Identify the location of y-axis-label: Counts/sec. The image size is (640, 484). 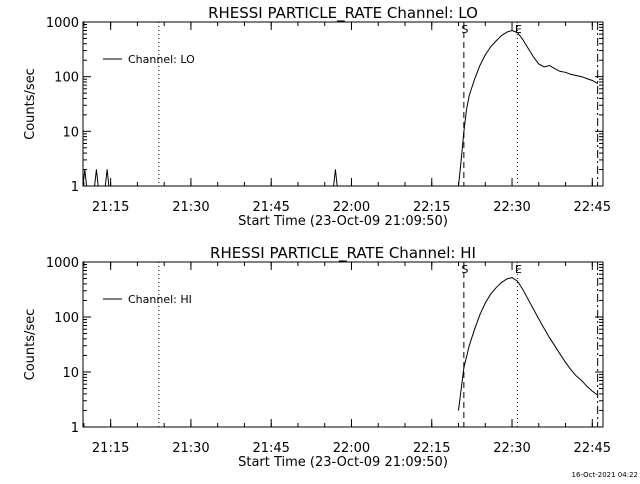
(30, 345).